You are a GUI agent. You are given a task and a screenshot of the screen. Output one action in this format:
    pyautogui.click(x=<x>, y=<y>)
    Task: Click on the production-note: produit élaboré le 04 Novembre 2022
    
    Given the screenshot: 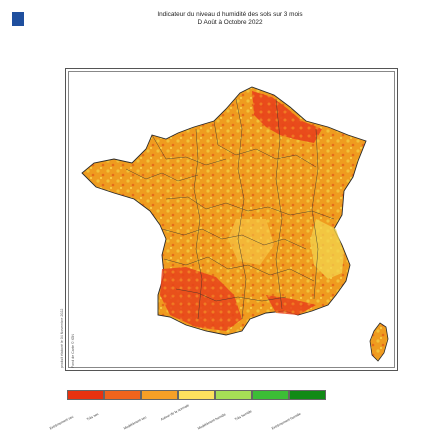 What is the action you would take?
    pyautogui.click(x=62, y=338)
    